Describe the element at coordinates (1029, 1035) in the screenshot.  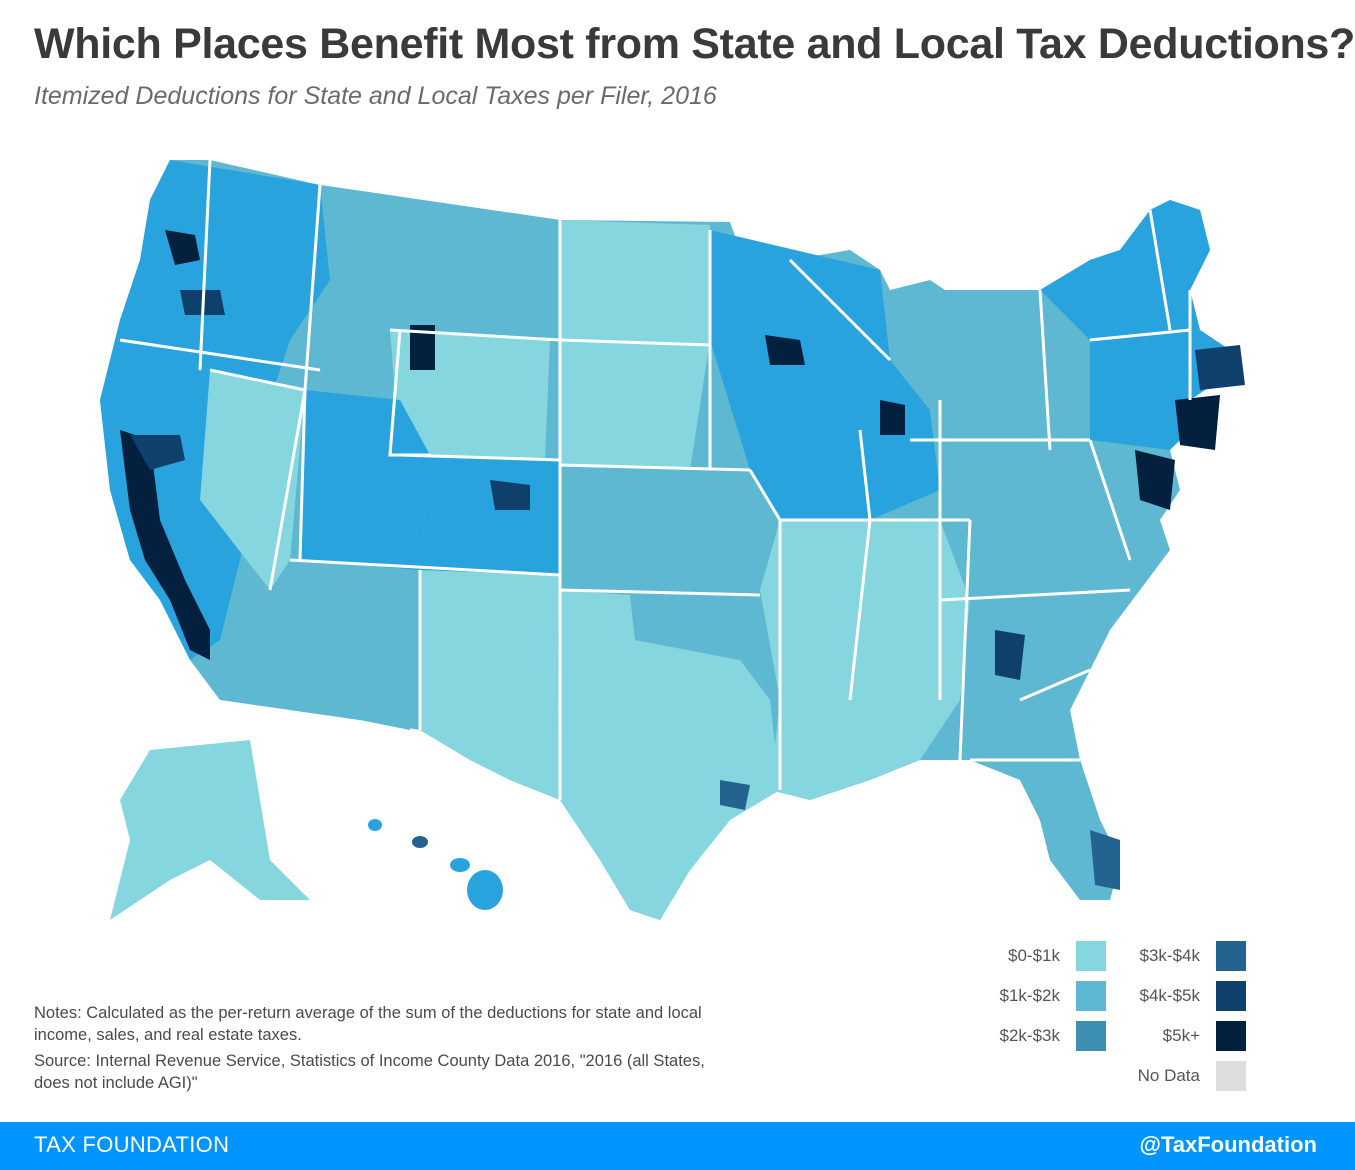
I see `legend-label: $2k-$3k` at that location.